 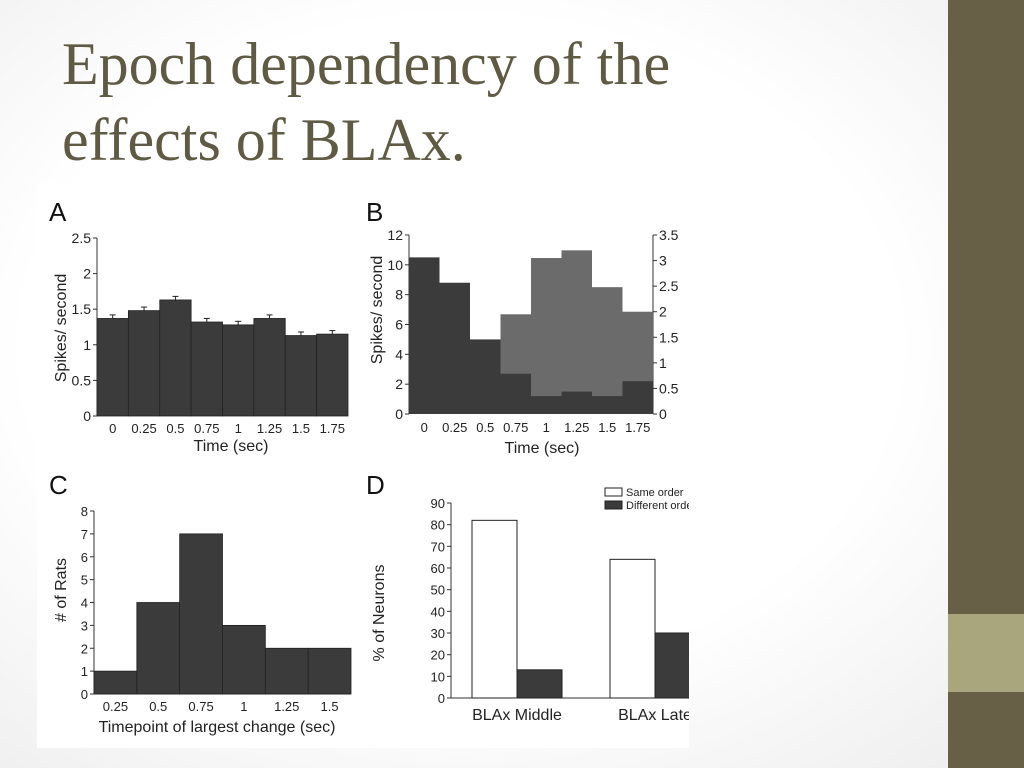 I want to click on panel-b-xtick-label: 1.5, so click(x=607, y=427).